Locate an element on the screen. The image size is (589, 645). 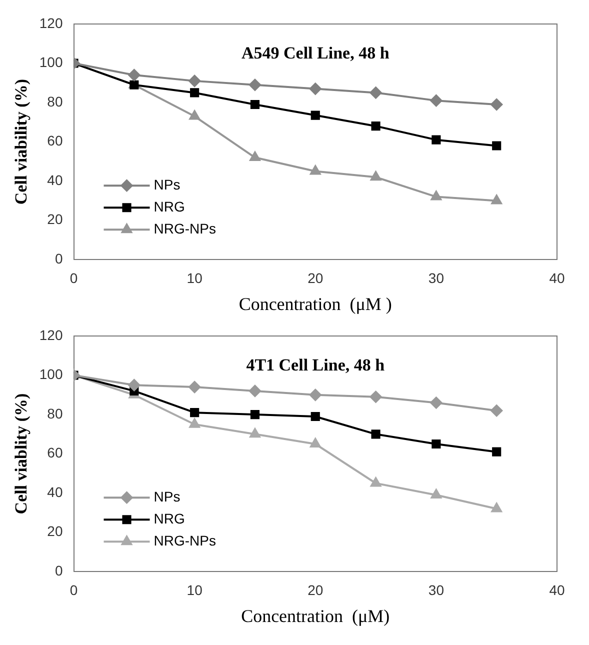
y-axis-title: Cell viability (%) is located at coordinates (21, 141).